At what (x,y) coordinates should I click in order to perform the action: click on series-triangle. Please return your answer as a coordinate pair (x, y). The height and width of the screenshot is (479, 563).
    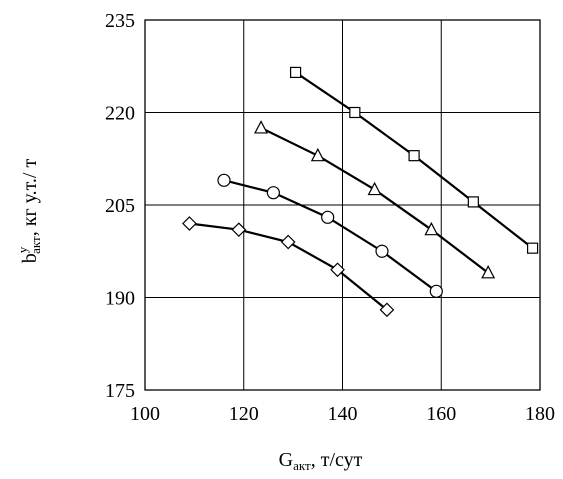
    Looking at the image, I should click on (375, 199).